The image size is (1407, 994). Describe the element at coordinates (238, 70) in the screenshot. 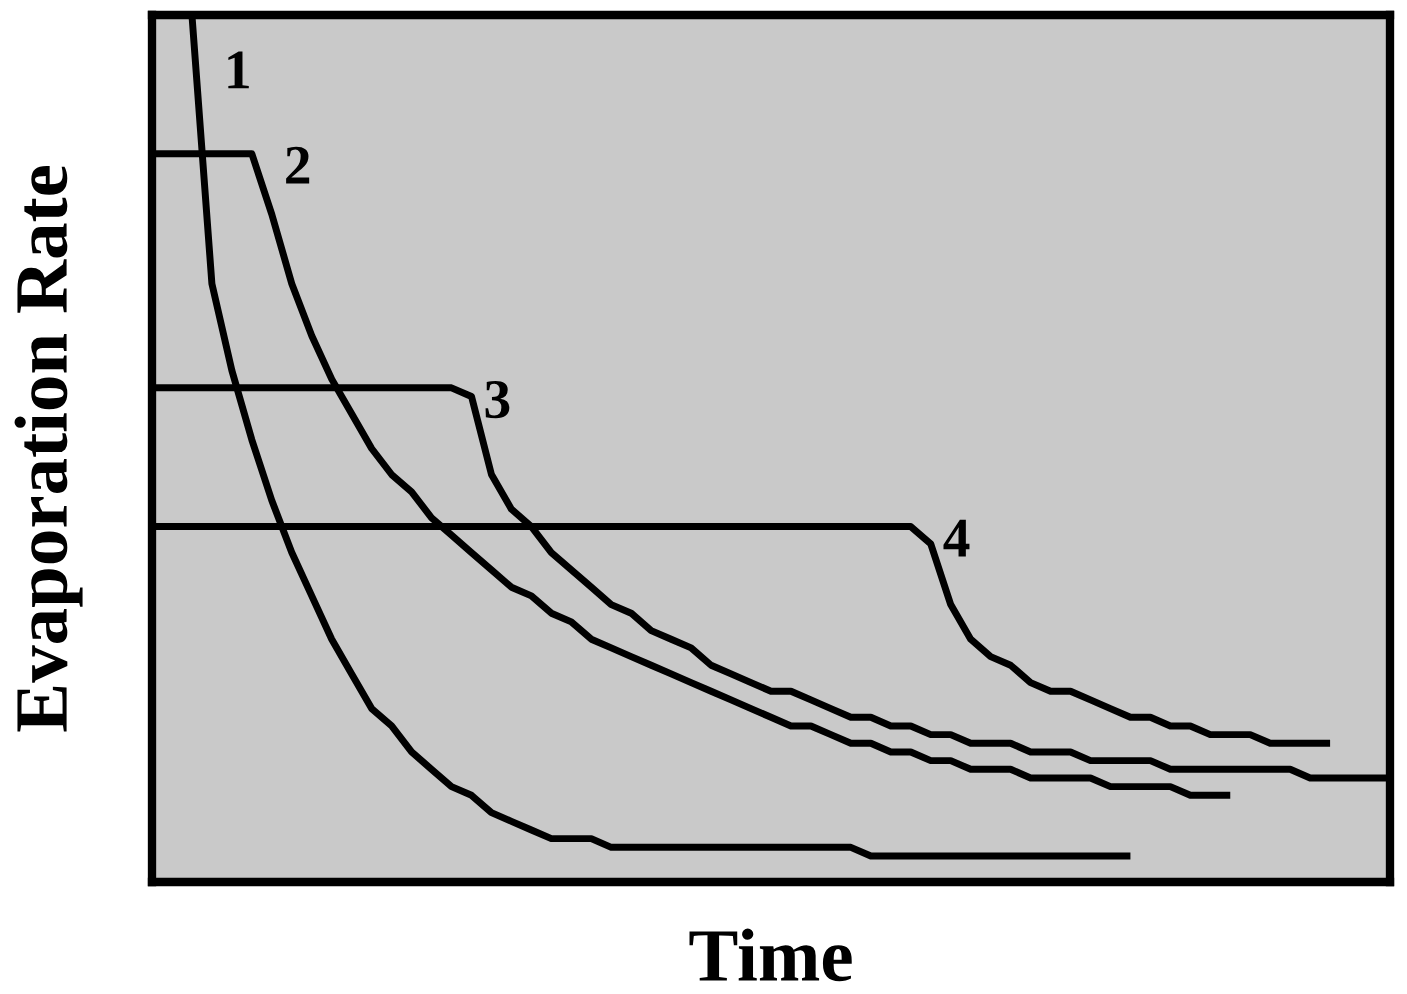

I see `series-label: 1` at that location.